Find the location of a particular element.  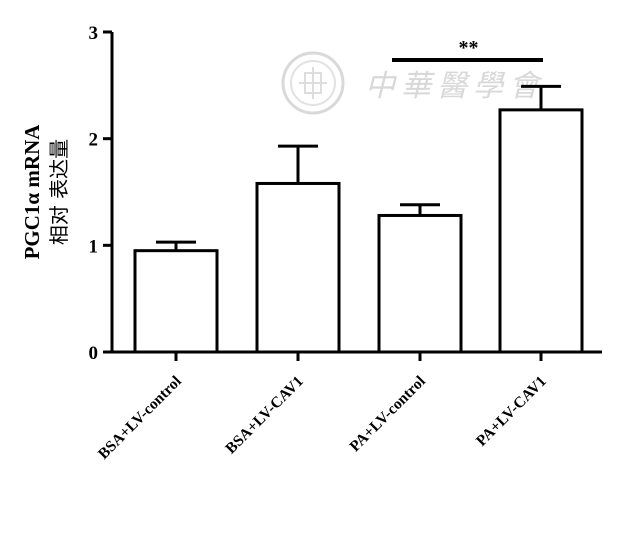

y-tick-label: 1 is located at coordinates (94, 246).